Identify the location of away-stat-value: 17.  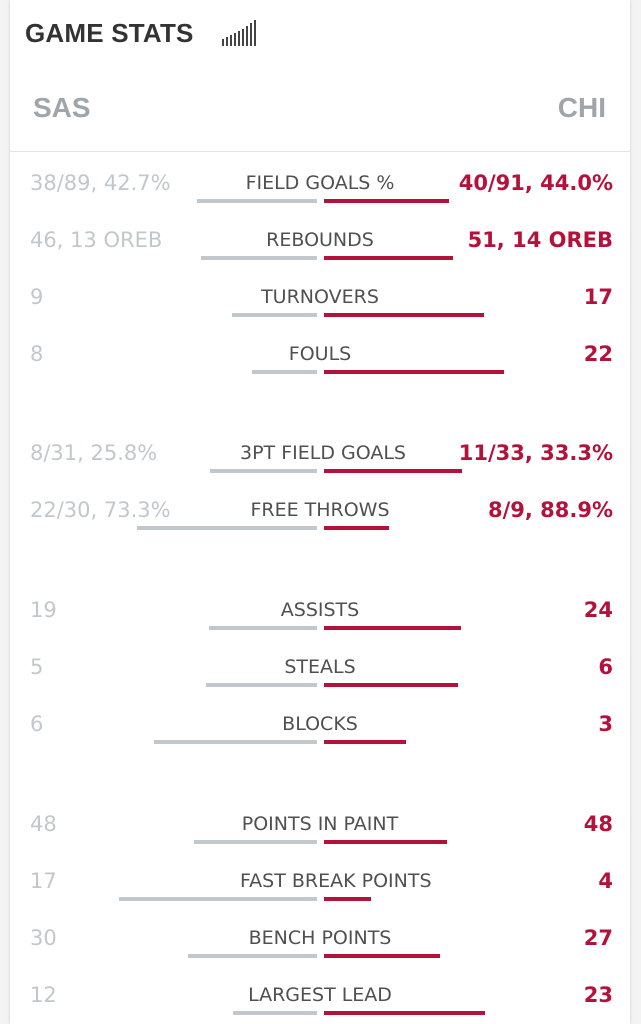
(43, 881).